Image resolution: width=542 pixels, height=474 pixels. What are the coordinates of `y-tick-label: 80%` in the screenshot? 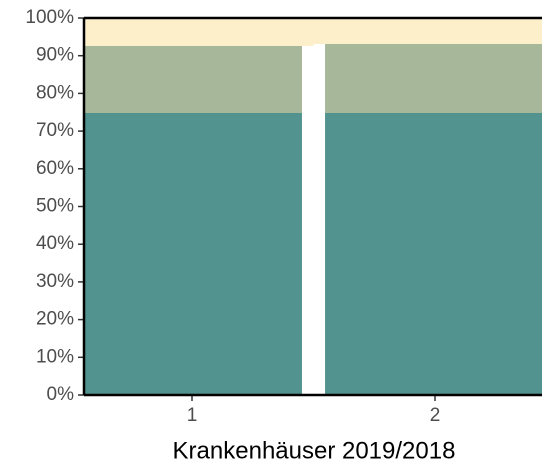 It's located at (55, 92).